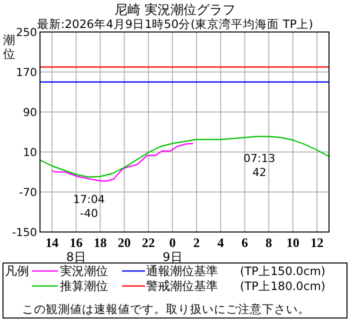  Describe the element at coordinates (175, 24) in the screenshot. I see `chart-subtitle: 最新:2026年4月9日1時50分(東京湾平均海面 TP上)` at that location.